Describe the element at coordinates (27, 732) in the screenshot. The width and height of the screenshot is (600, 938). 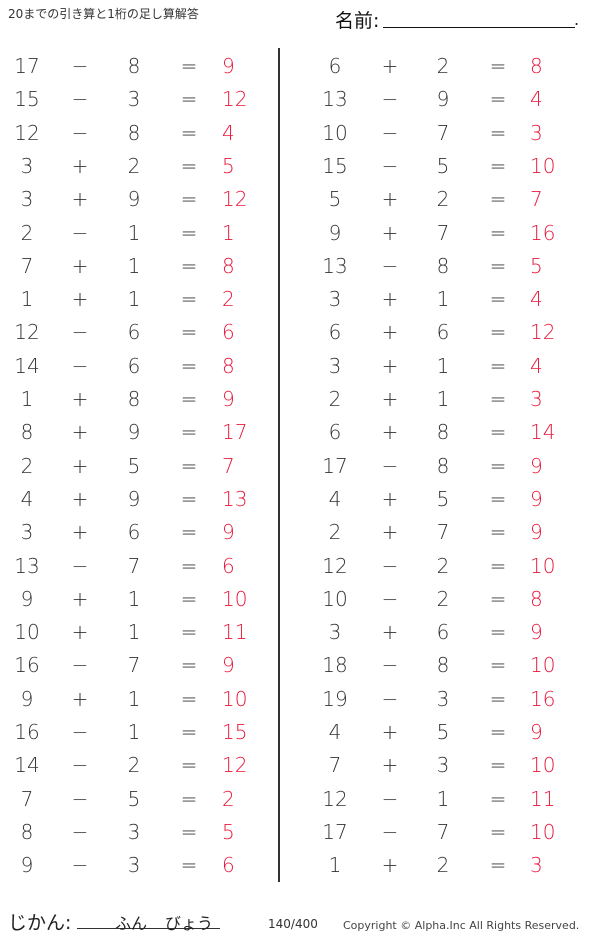
I see `operand-a: 16` at that location.